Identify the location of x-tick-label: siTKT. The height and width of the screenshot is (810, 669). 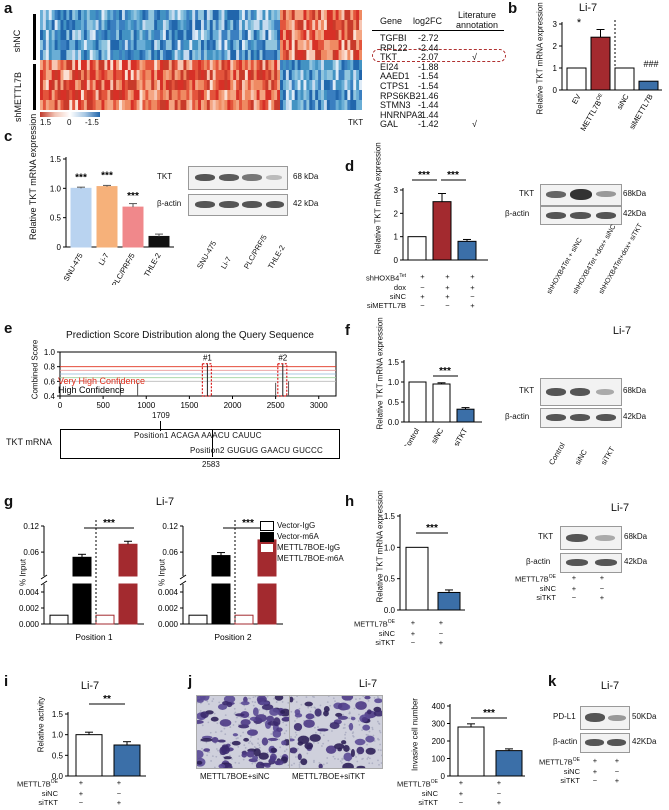
(461, 436).